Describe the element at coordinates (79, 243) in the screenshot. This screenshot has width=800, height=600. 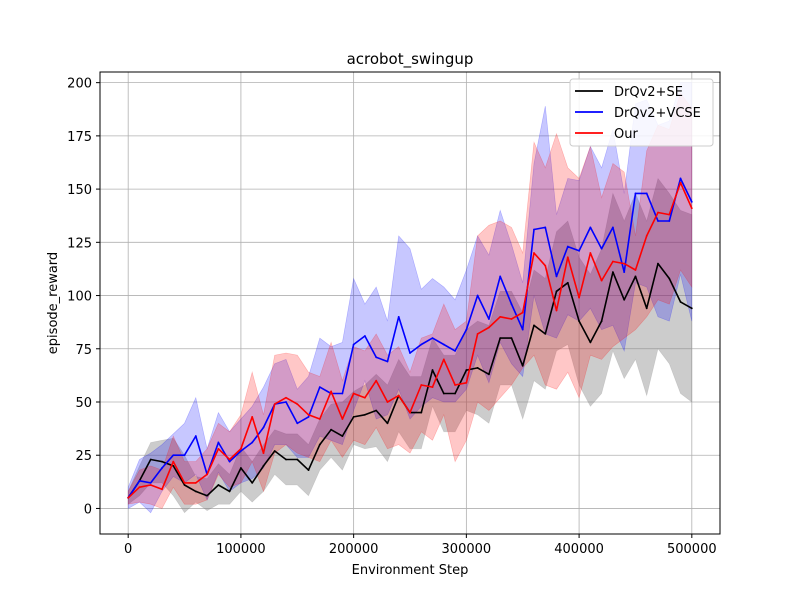
I see `y-tick-label: 125` at that location.